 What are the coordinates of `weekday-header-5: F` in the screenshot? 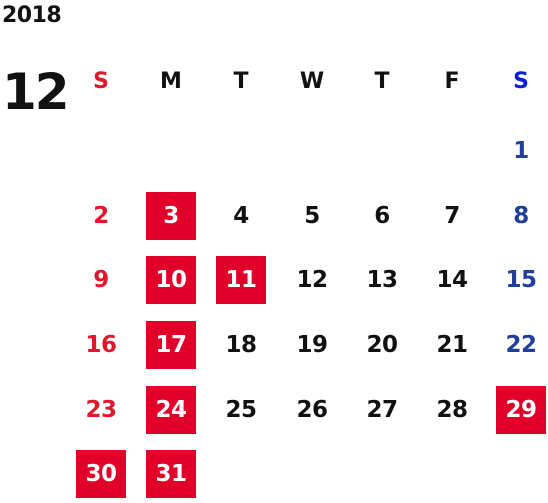 It's located at (452, 81).